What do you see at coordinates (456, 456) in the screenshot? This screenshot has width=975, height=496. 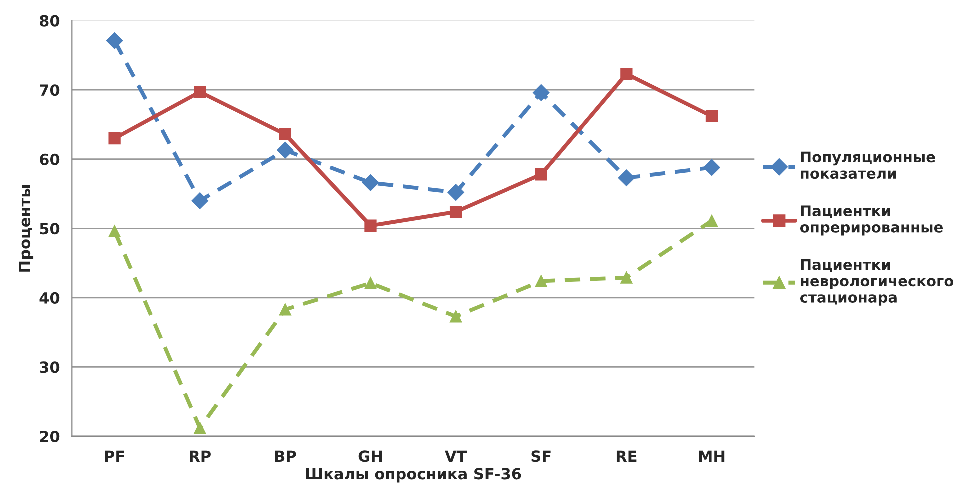 I see `x-tick-label: VT` at bounding box center [456, 456].